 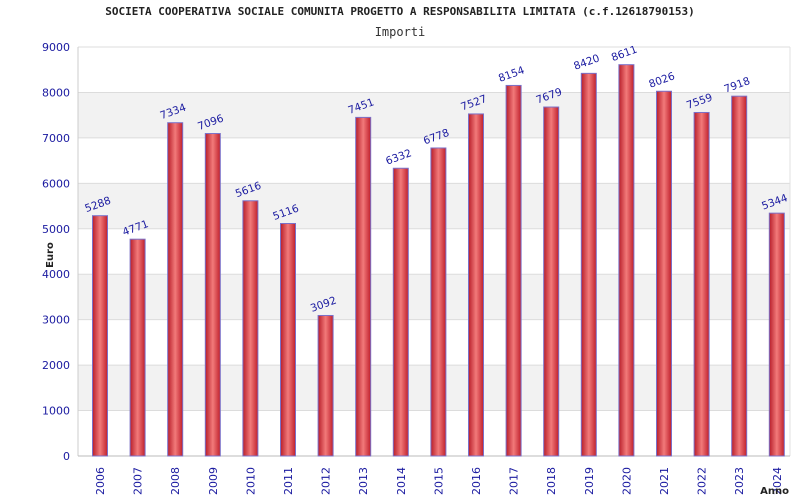 I want to click on x-tick-label-2008: 2008, so click(x=175, y=481).